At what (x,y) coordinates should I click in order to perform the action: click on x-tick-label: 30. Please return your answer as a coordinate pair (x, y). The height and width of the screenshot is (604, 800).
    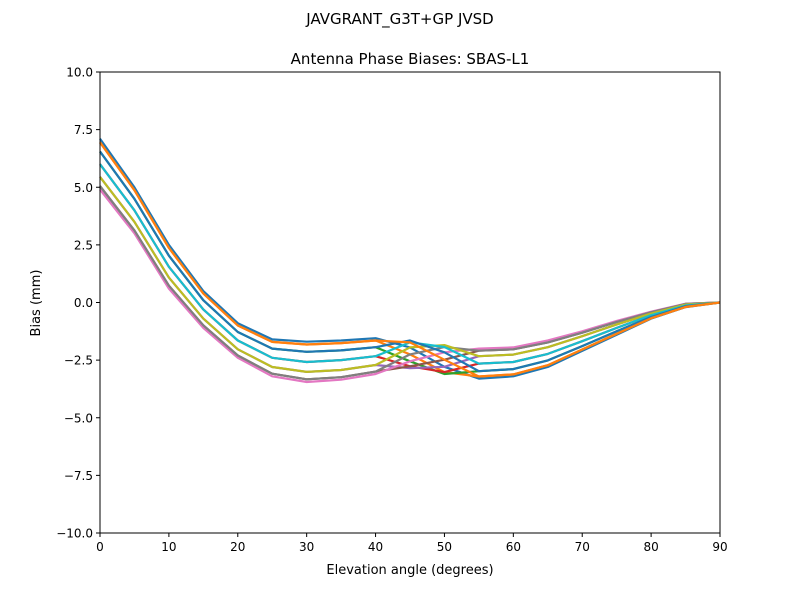
    Looking at the image, I should click on (306, 547).